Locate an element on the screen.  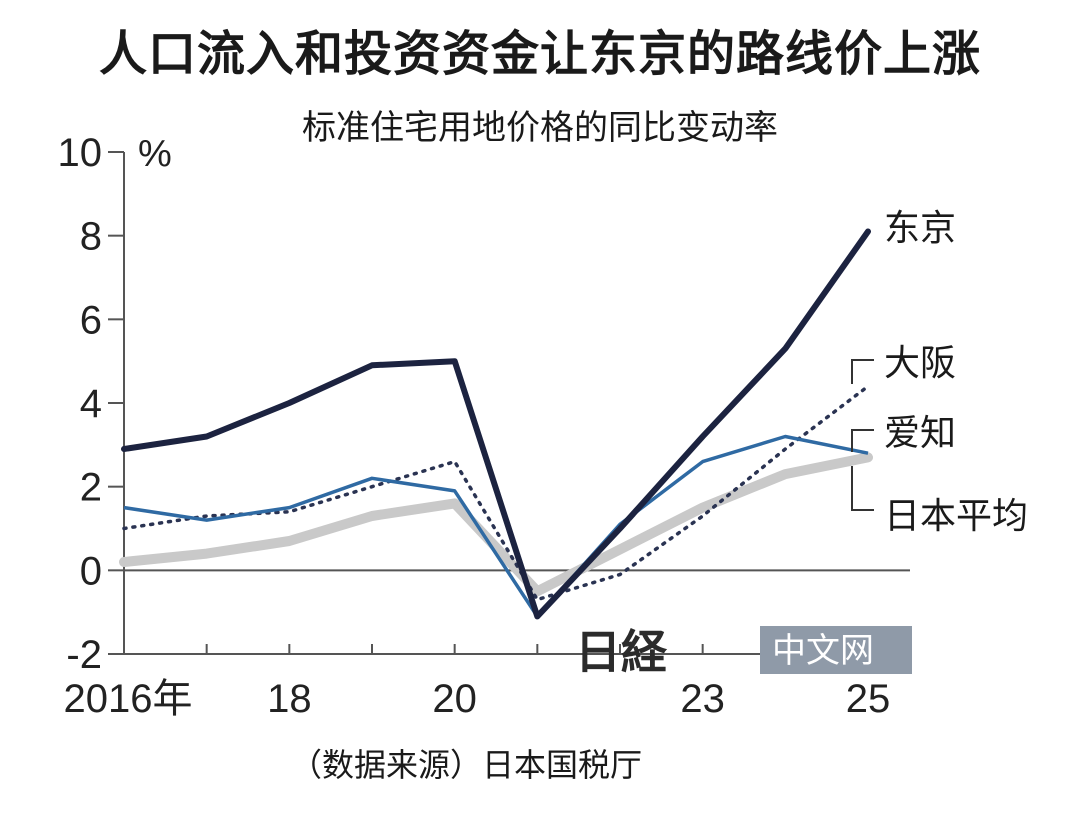
y-tick-label: 0 is located at coordinates (91, 571).